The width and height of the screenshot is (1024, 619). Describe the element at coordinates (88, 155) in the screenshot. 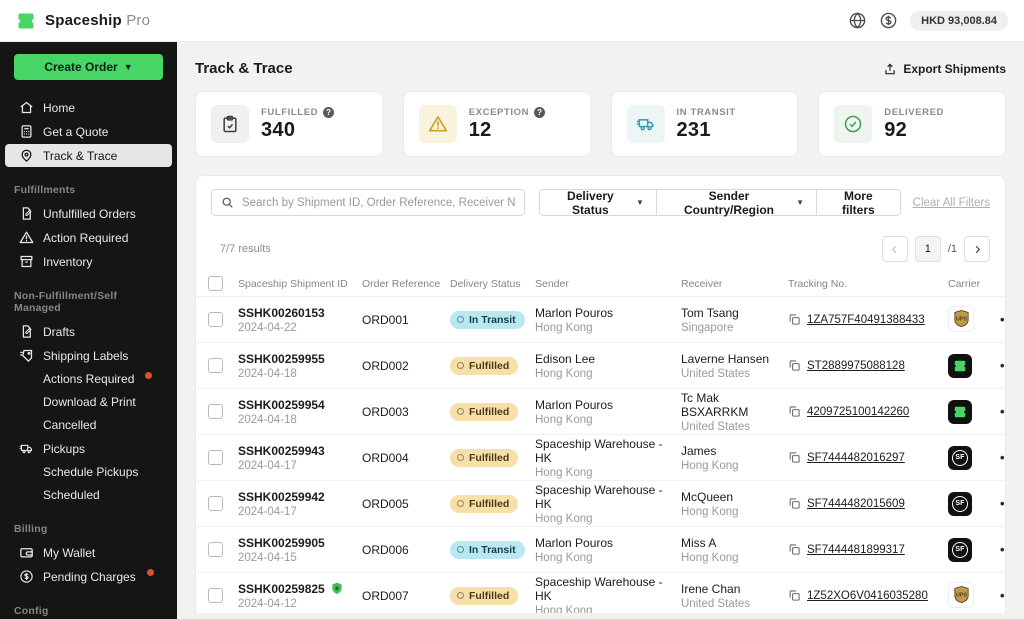

I see `sidebar-item-track-trace: Track & Trace` at that location.